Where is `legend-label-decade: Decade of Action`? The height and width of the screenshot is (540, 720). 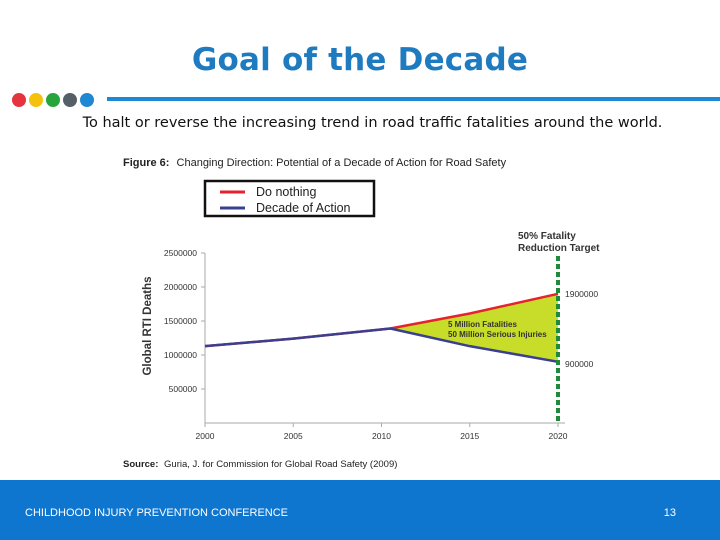 legend-label-decade: Decade of Action is located at coordinates (303, 208).